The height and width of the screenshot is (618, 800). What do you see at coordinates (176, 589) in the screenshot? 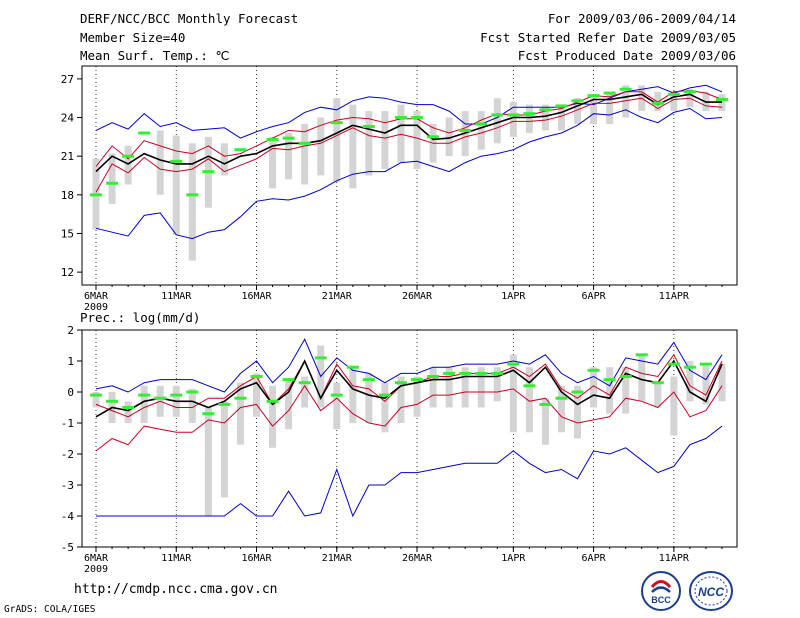
I see `source-url: http://cmdp.ncc.cma.gov.cn` at bounding box center [176, 589].